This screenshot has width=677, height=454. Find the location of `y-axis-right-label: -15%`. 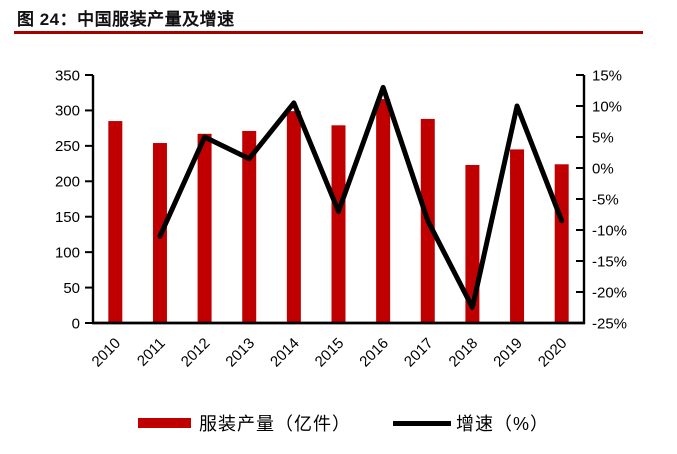

y-axis-right-label: -15% is located at coordinates (609, 261).